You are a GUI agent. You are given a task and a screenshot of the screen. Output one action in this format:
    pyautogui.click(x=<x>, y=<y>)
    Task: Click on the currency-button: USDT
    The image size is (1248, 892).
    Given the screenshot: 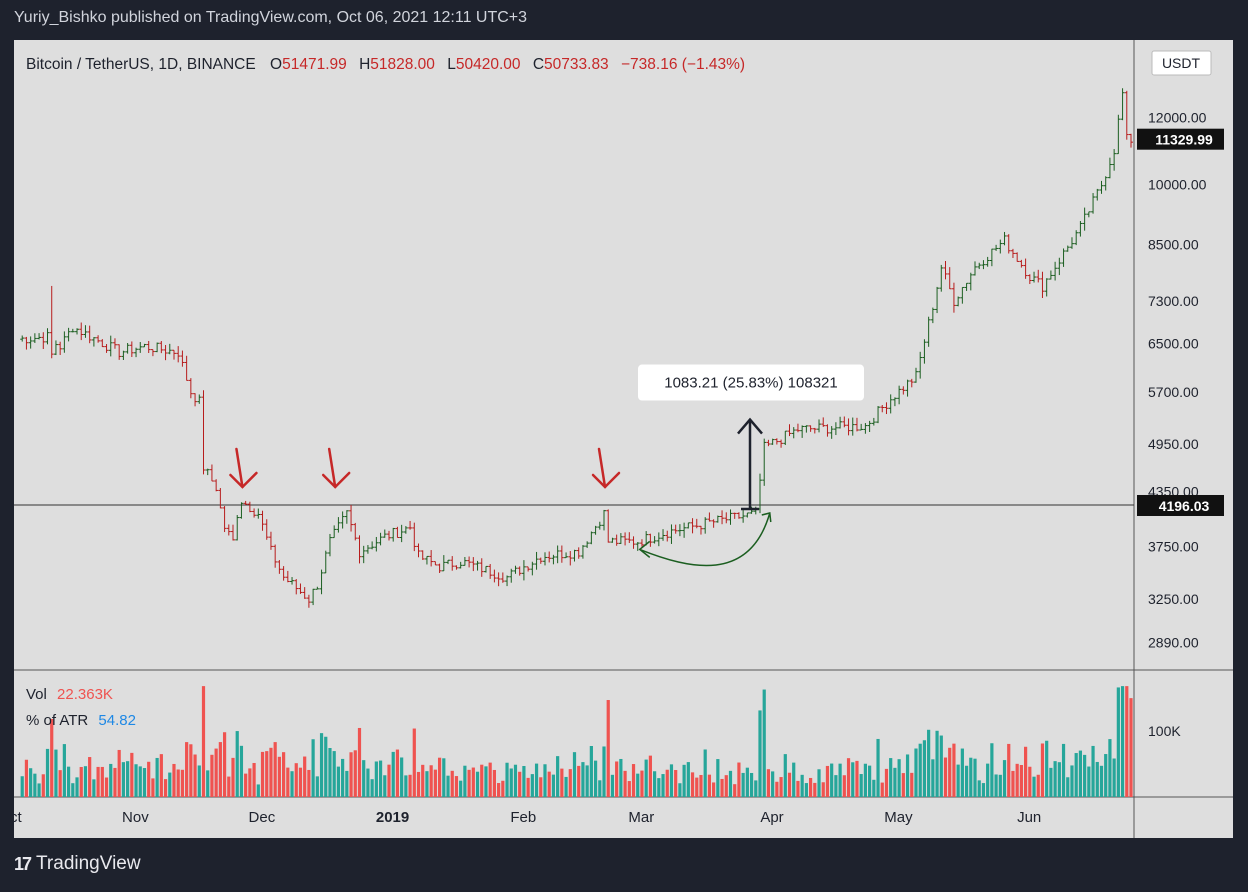 What is the action you would take?
    pyautogui.click(x=1181, y=63)
    